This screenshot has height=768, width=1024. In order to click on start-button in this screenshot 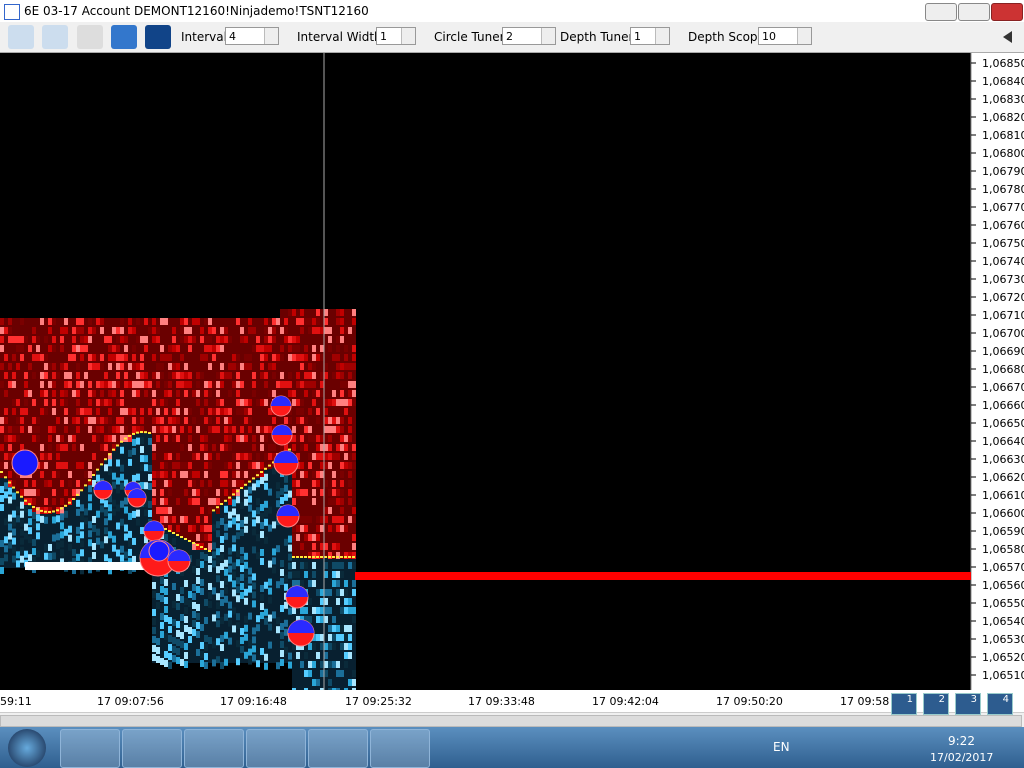, I will do `click(27, 748)`.